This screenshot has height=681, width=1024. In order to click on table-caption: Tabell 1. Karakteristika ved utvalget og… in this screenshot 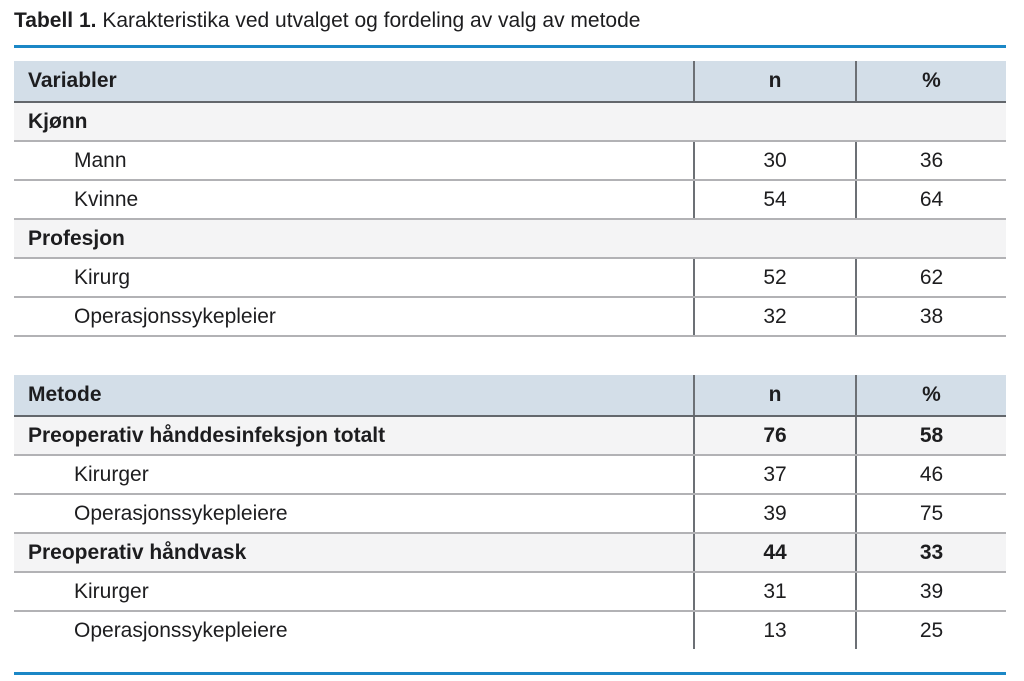, I will do `click(510, 21)`.